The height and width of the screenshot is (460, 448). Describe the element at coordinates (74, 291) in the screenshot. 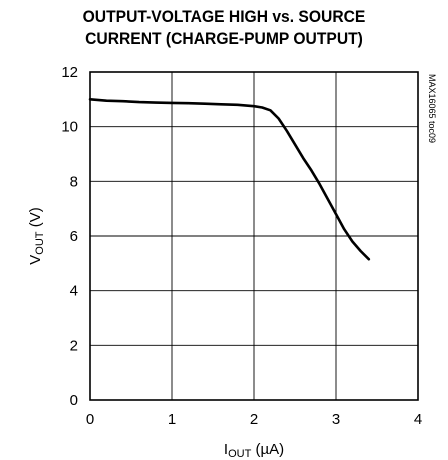

I see `y-tick-label: 4` at that location.